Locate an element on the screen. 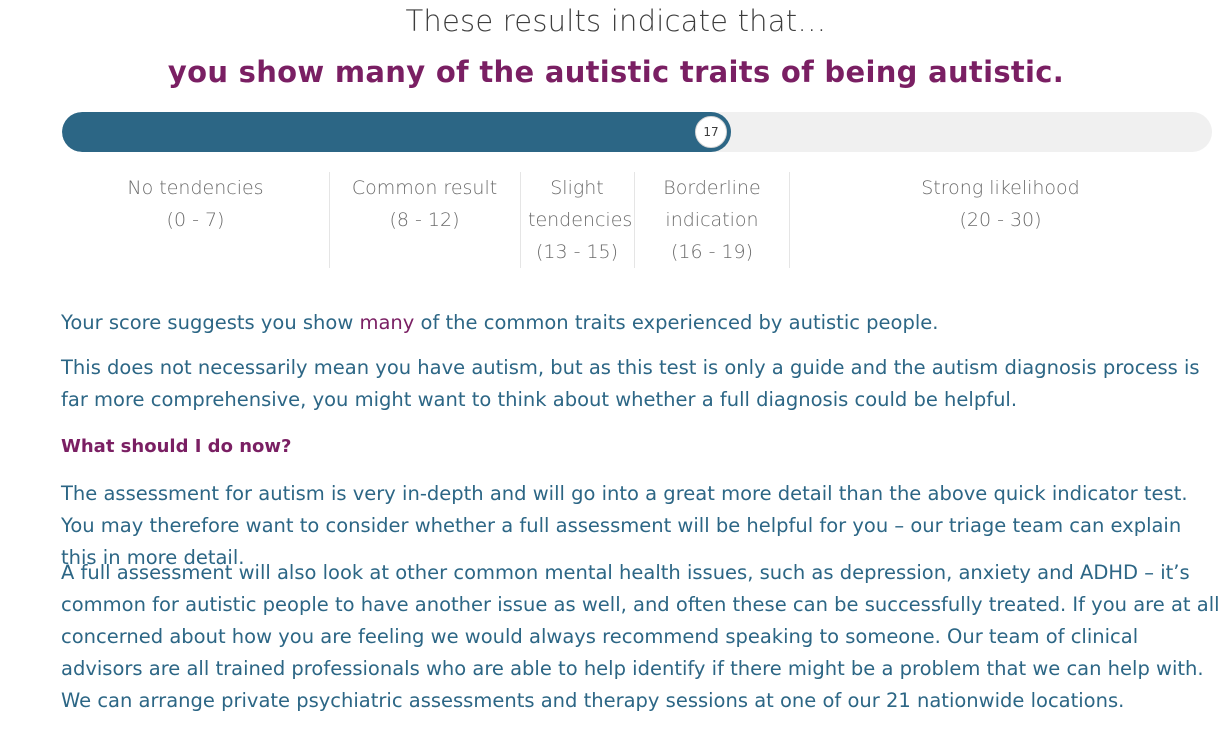 Image resolution: width=1232 pixels, height=731 pixels. next-steps-heading: What should I do now? is located at coordinates (176, 446).